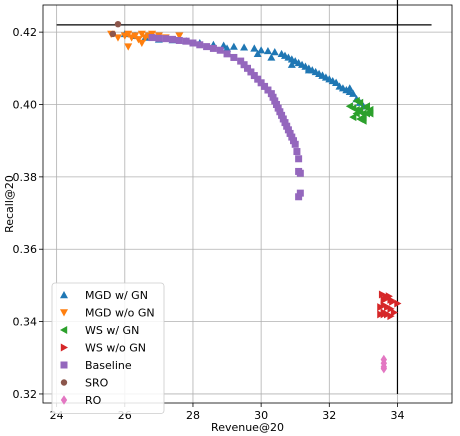  What do you see at coordinates (397, 415) in the screenshot?
I see `x-tick-label: 34` at bounding box center [397, 415].